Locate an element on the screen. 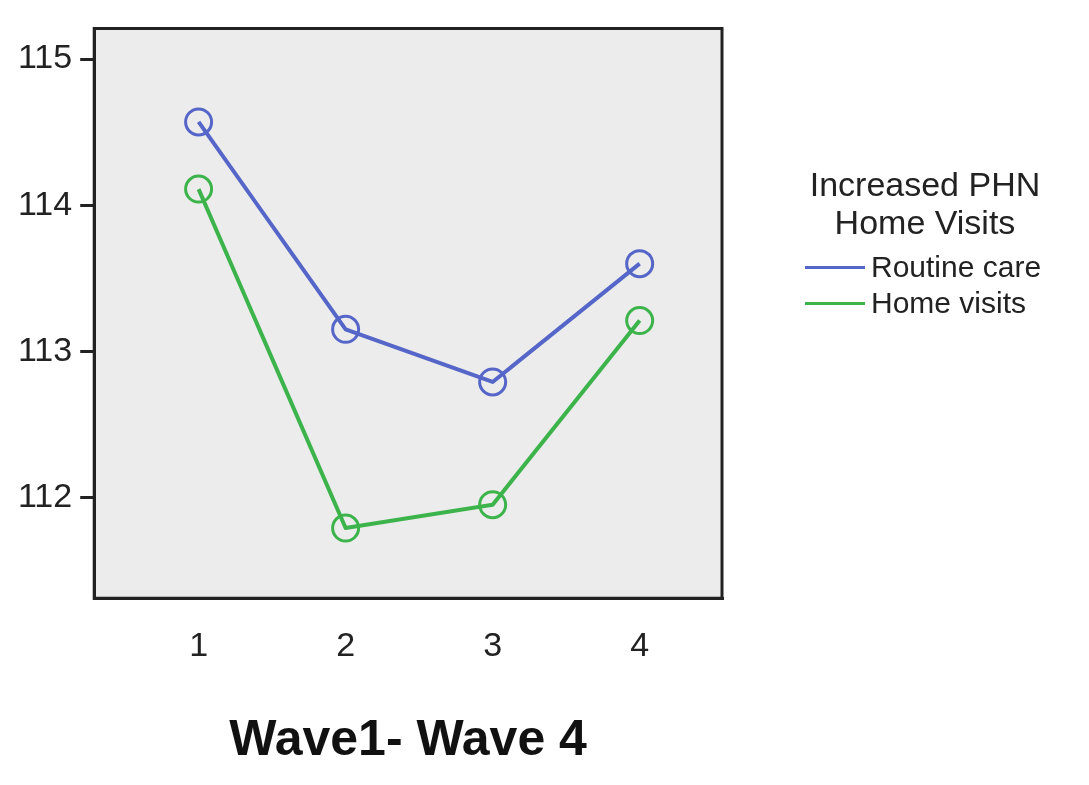  y-tick-label: 114 is located at coordinates (45, 202).